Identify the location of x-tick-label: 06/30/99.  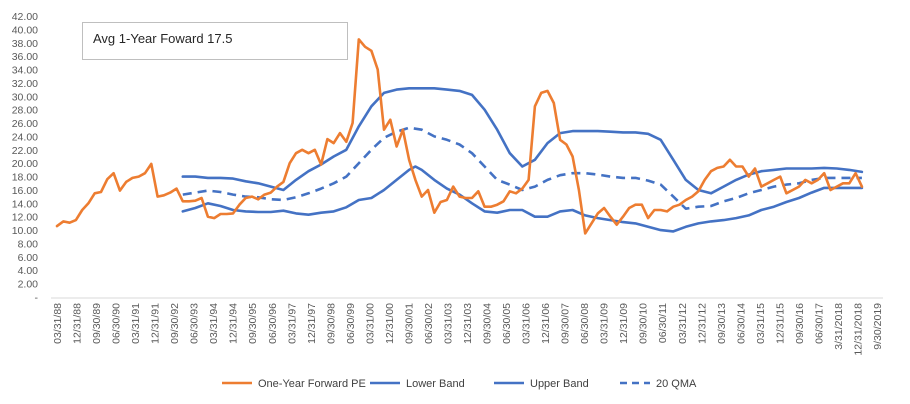
(351, 323).